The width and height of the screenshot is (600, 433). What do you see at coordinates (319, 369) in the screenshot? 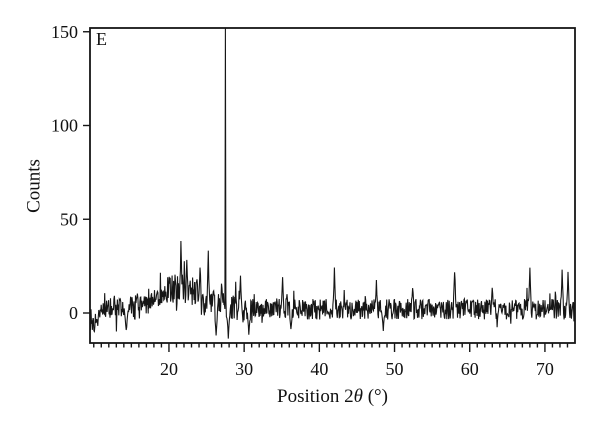
I see `x-tick-label: 40` at bounding box center [319, 369].